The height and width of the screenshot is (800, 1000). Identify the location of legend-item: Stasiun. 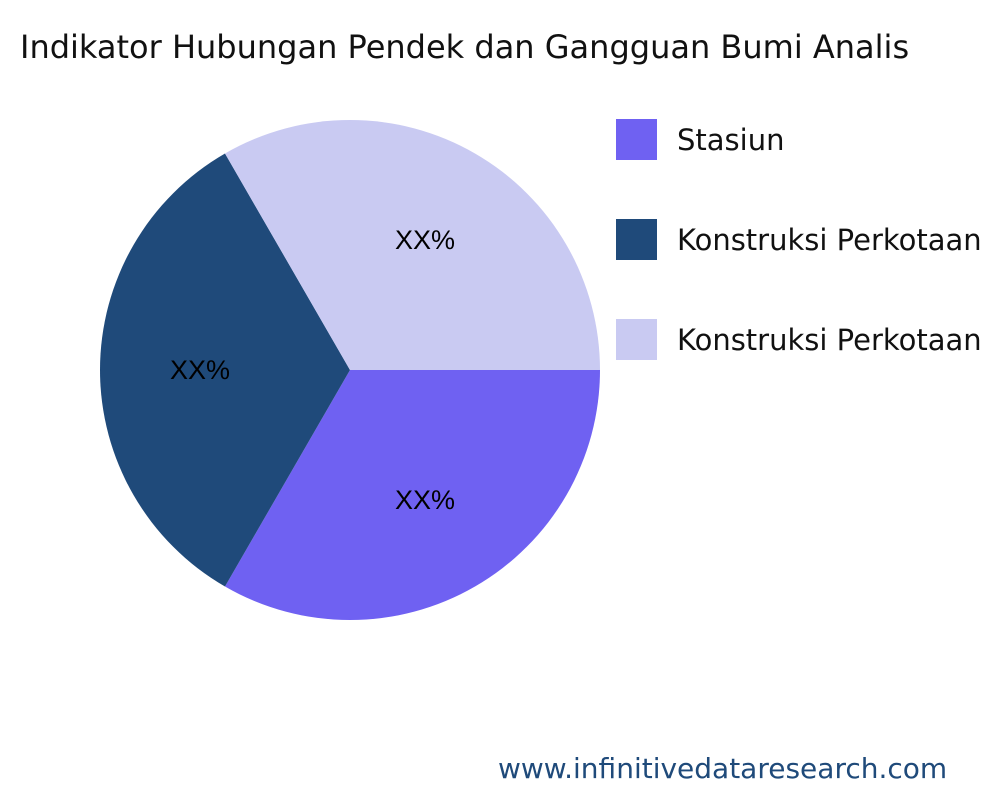
(700, 139).